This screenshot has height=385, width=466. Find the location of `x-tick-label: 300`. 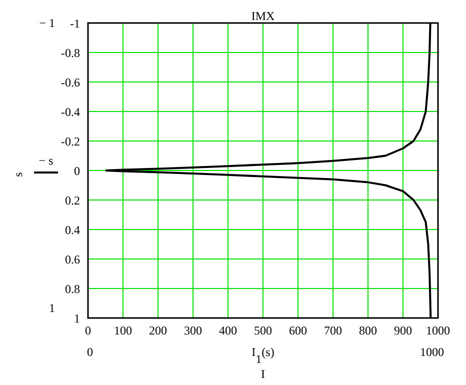

x-tick-label: 300 is located at coordinates (193, 331).